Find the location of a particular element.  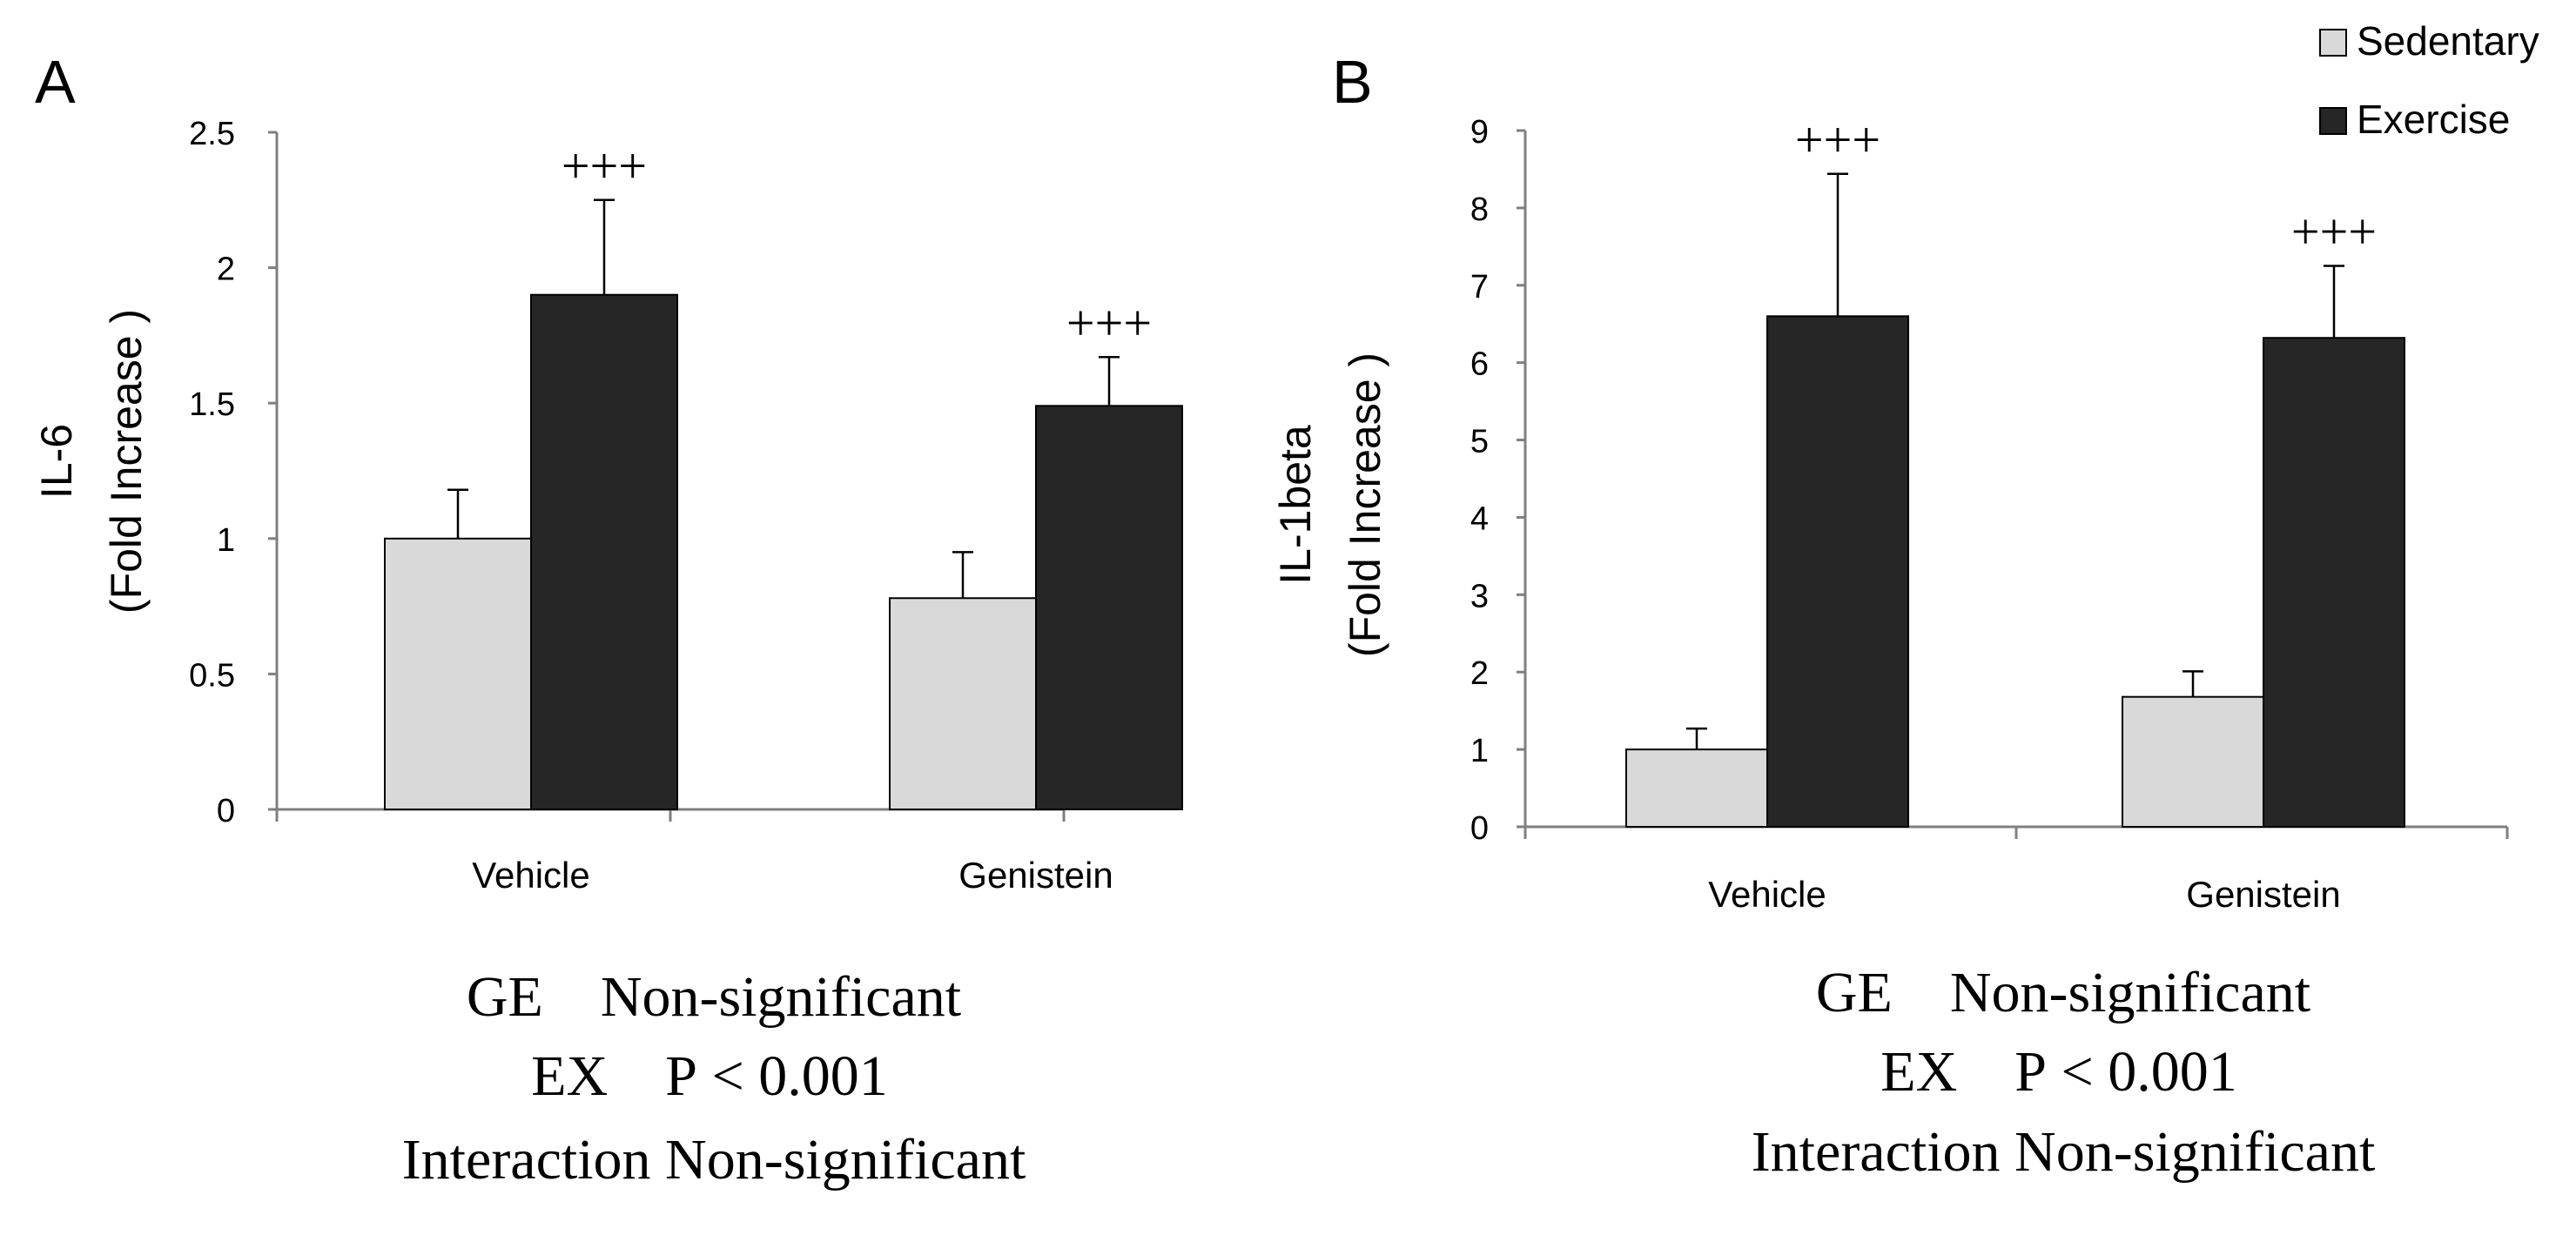

panel-a-stat-ex: EX P < 0.001 is located at coordinates (709, 1076).